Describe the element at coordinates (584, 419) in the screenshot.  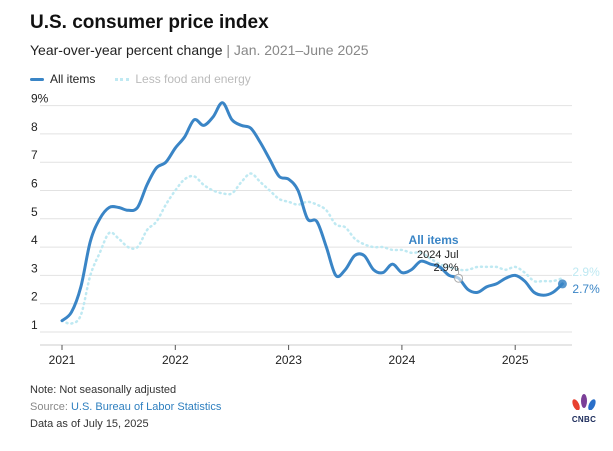
I see `cnbc-logo-text: CNBC` at that location.